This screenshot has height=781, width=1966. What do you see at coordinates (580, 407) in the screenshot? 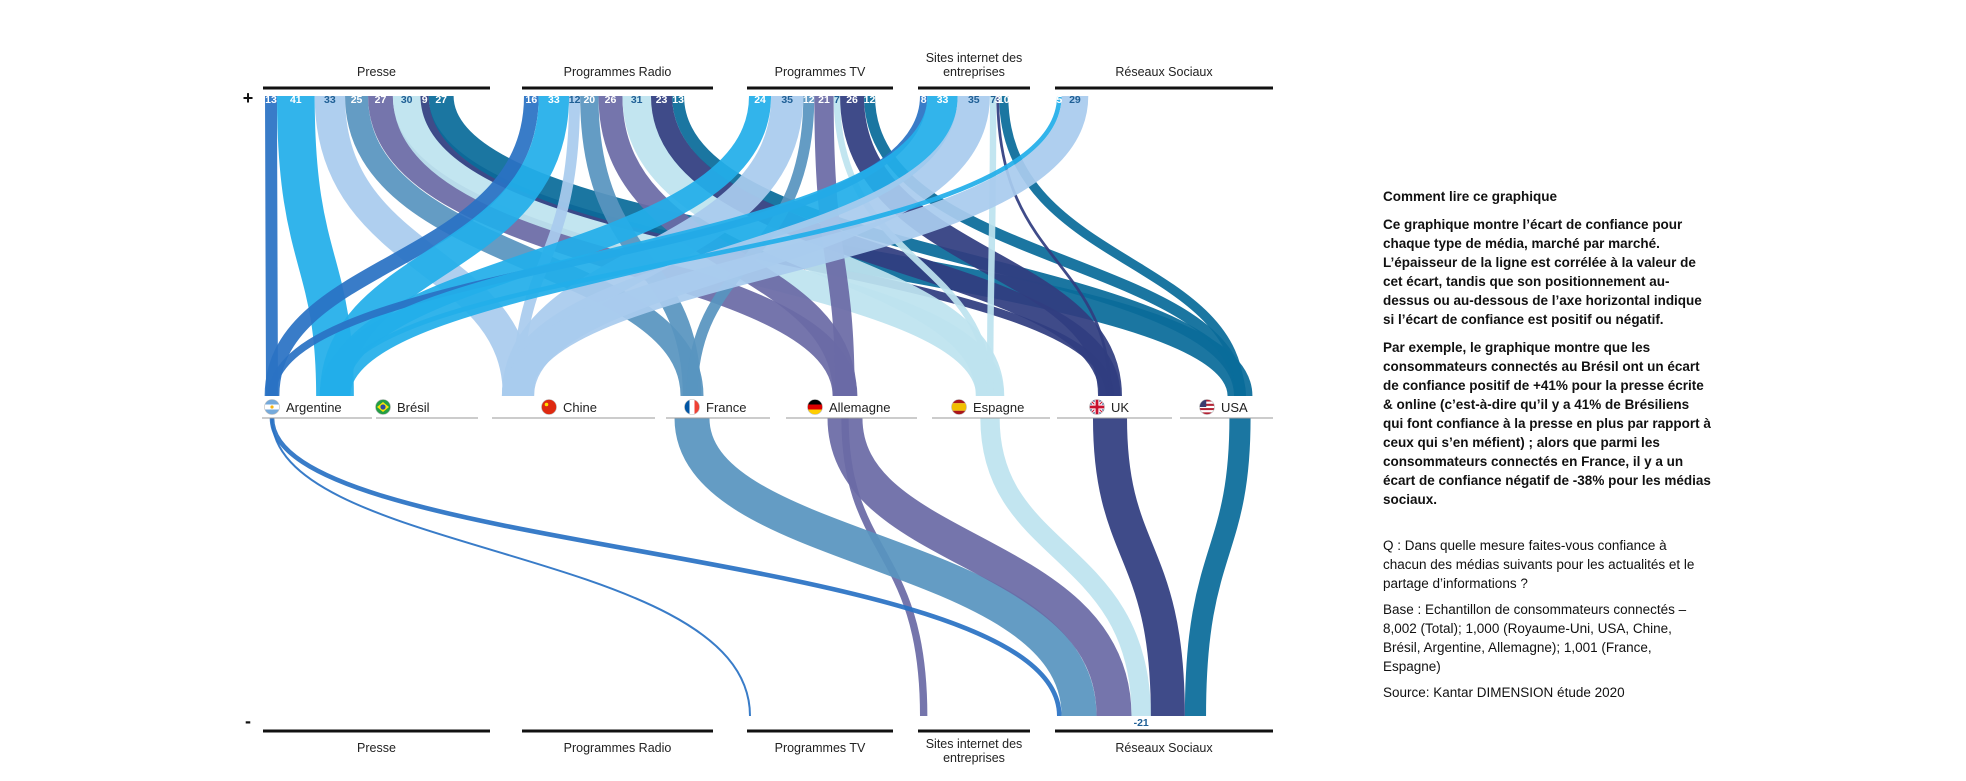
I see `country-label-chine: Chine` at bounding box center [580, 407].